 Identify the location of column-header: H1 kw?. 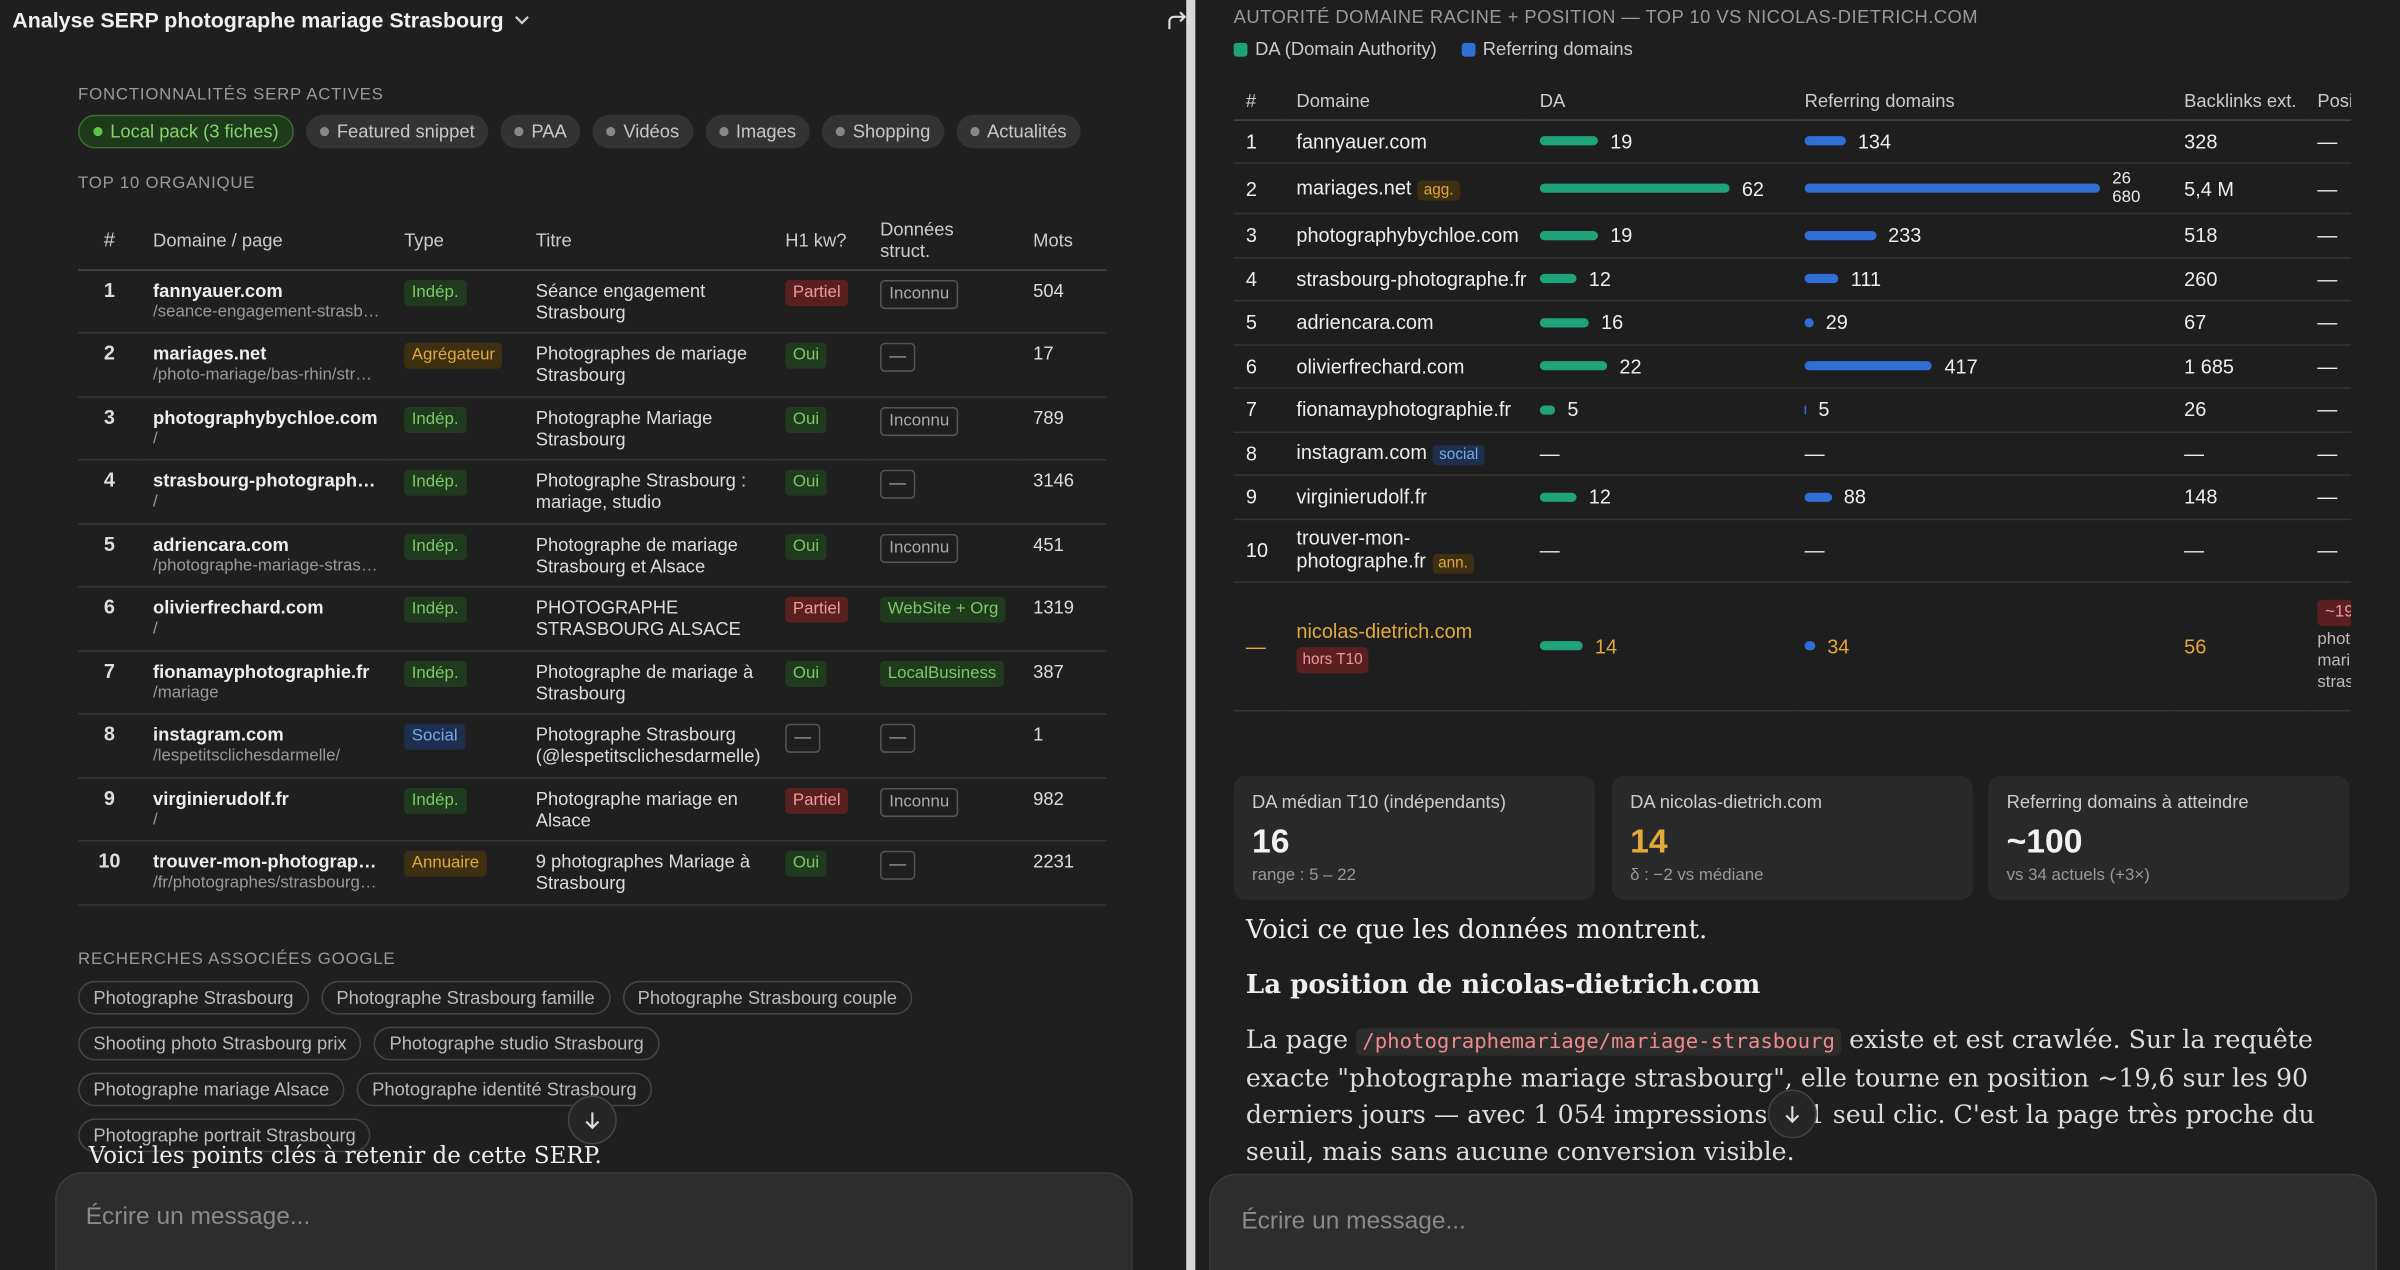
(820, 241).